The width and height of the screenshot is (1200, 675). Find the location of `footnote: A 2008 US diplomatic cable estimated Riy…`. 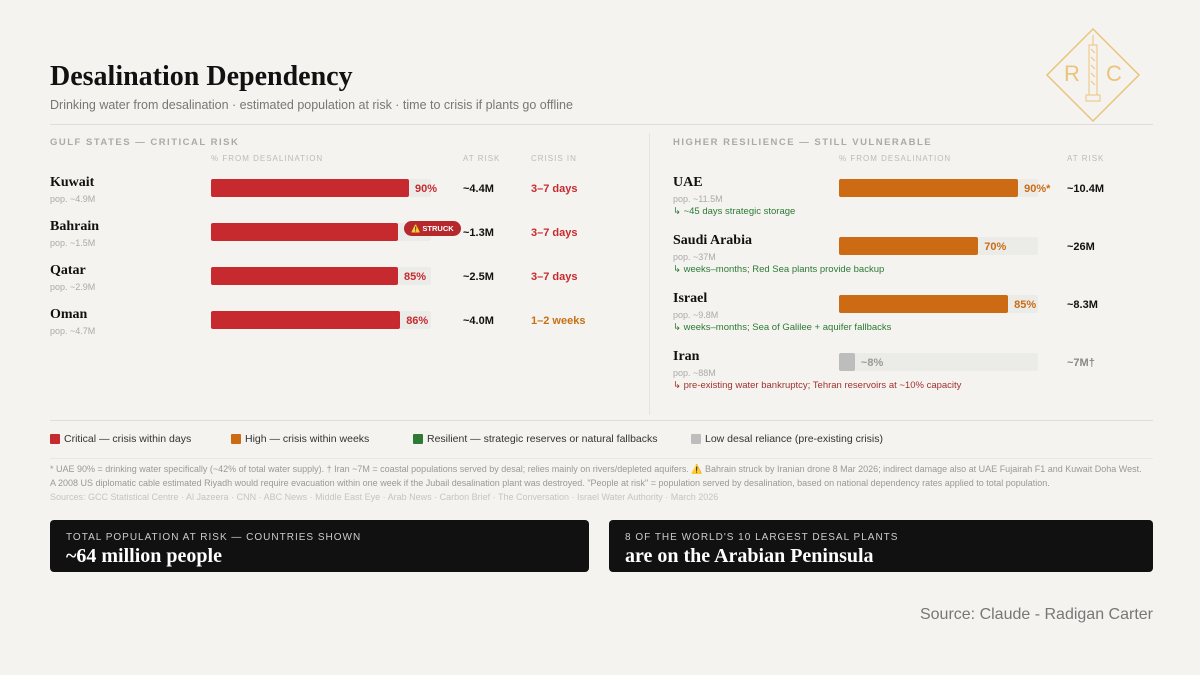

footnote: A 2008 US diplomatic cable estimated Riy… is located at coordinates (550, 483).